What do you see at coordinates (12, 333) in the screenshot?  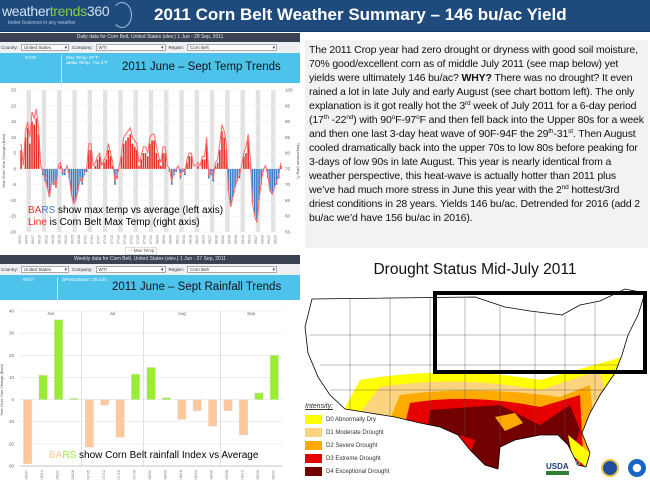 I see `y-tick-label: 30` at bounding box center [12, 333].